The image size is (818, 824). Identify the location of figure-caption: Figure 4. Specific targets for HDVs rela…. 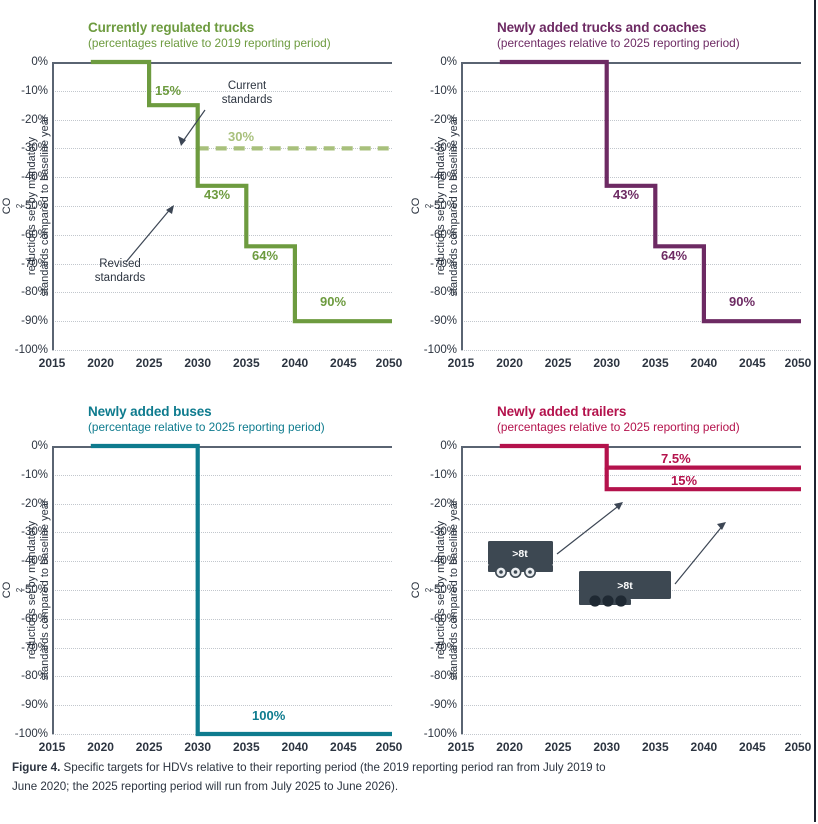
(312, 777).